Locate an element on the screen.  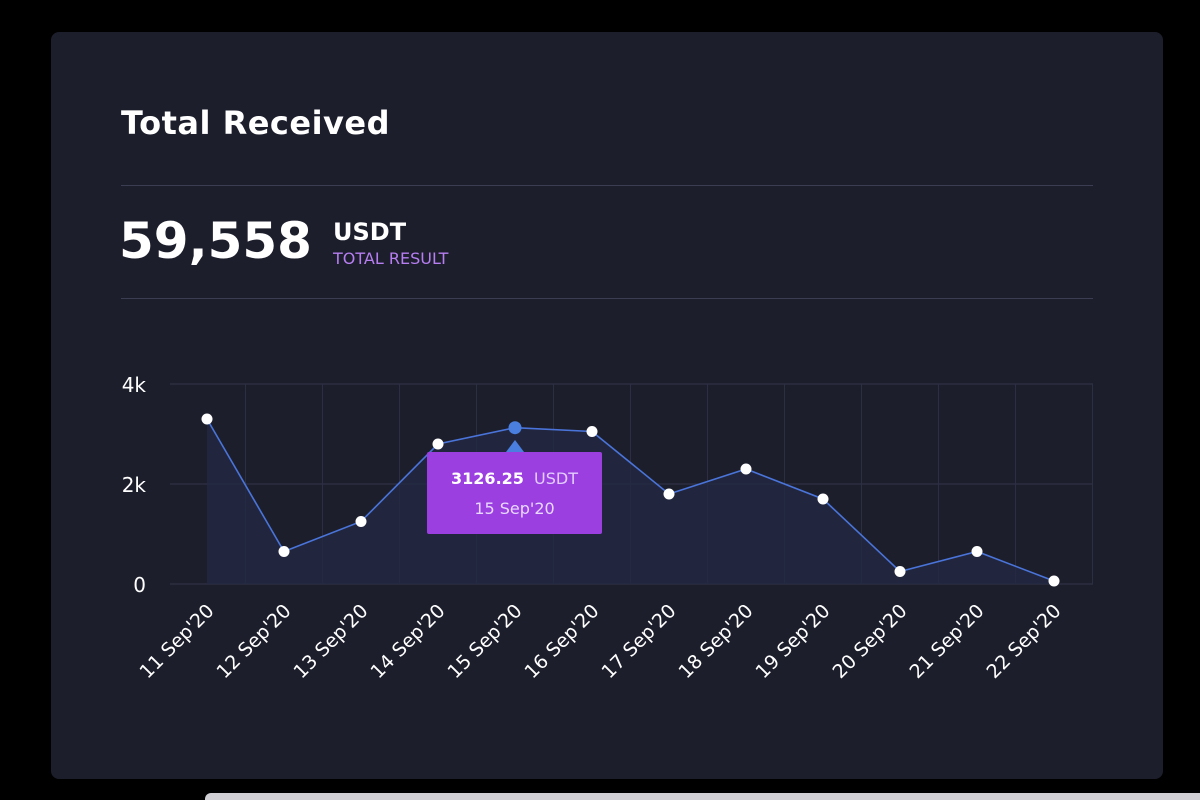
total-value: 59,558 is located at coordinates (215, 241).